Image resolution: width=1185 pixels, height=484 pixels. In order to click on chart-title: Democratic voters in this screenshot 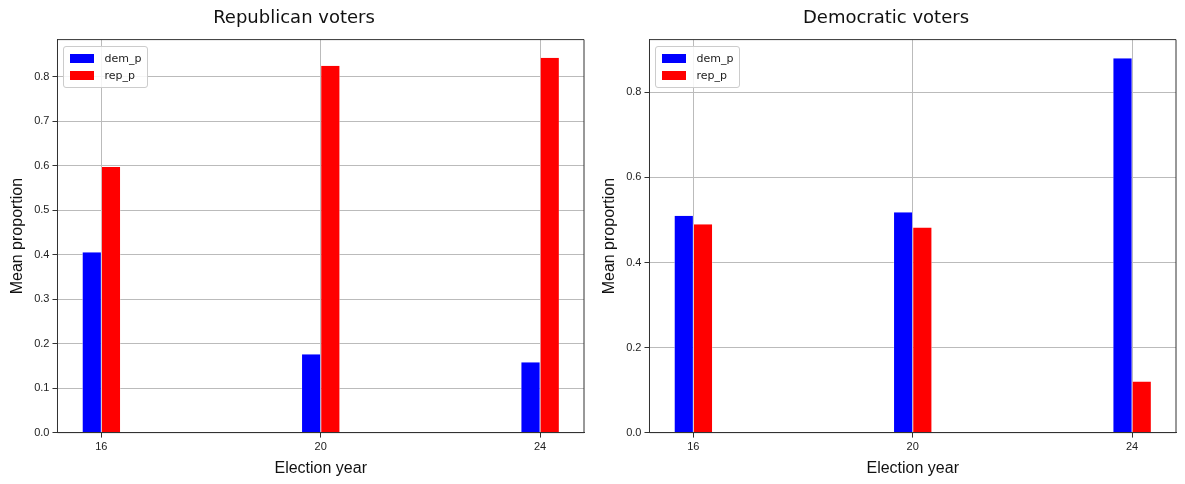, I will do `click(886, 17)`.